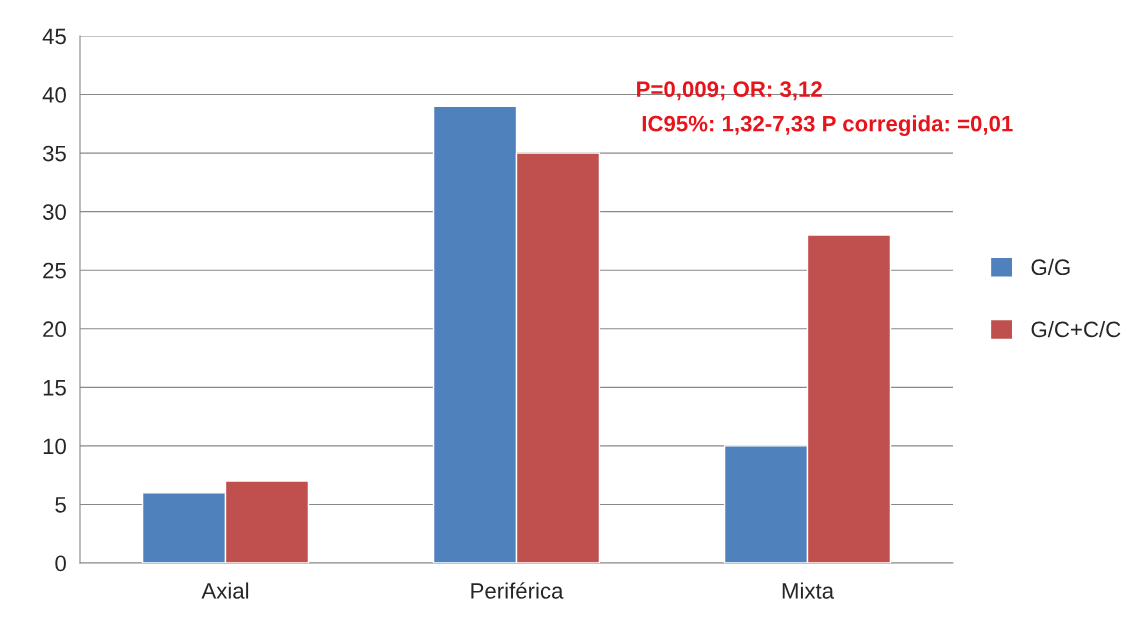 This screenshot has height=628, width=1135. What do you see at coordinates (60, 563) in the screenshot?
I see `y-tick-label: 0` at bounding box center [60, 563].